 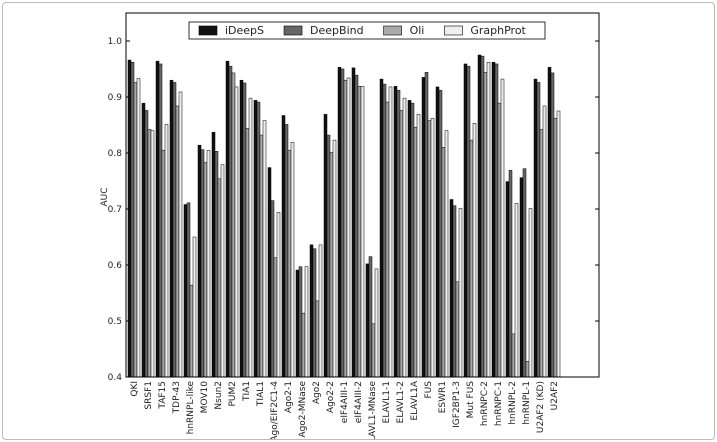 What do you see at coordinates (275, 410) in the screenshot?
I see `x-tick-label: Ago/EIF2C1-4` at bounding box center [275, 410].